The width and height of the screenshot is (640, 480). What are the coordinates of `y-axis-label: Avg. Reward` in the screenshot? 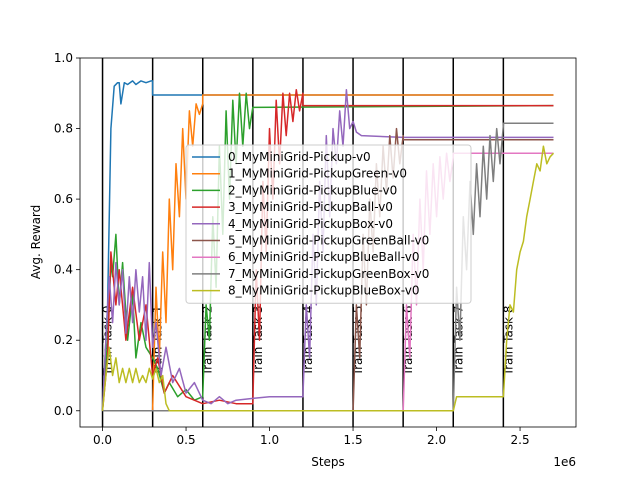 It's located at (36, 242).